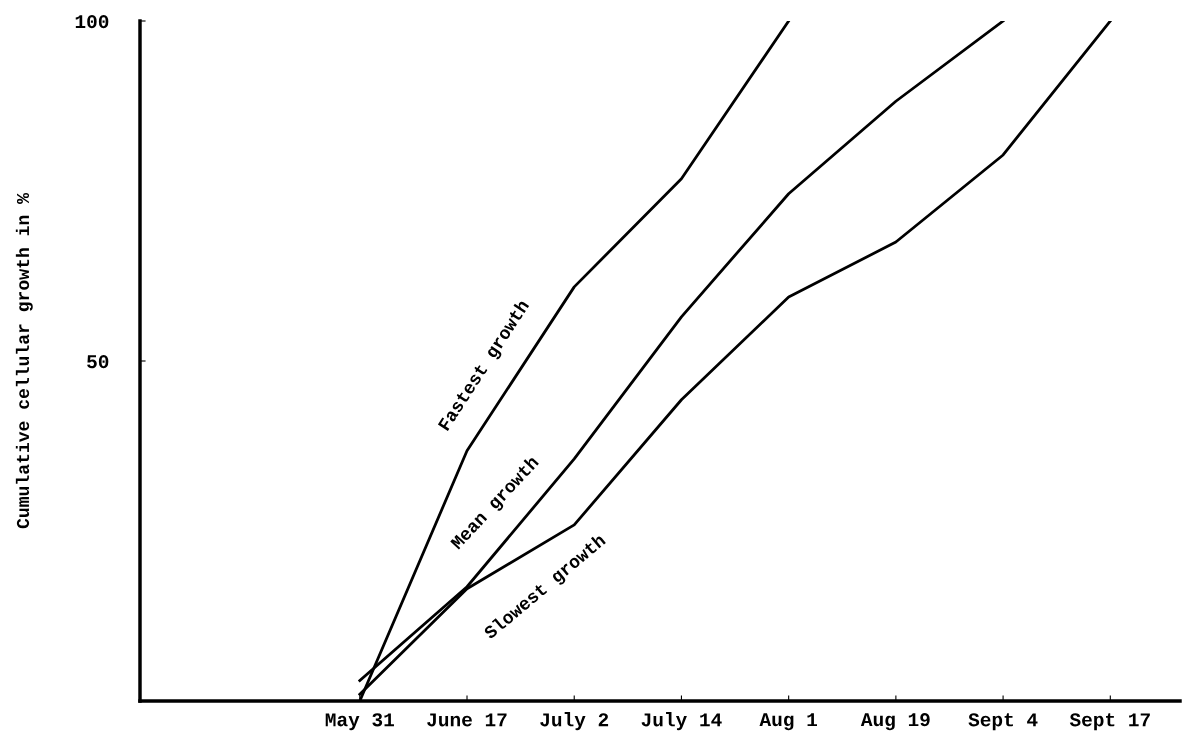 The height and width of the screenshot is (748, 1182). I want to click on y-axis-title: Cumulative cellular growth in %, so click(24, 361).